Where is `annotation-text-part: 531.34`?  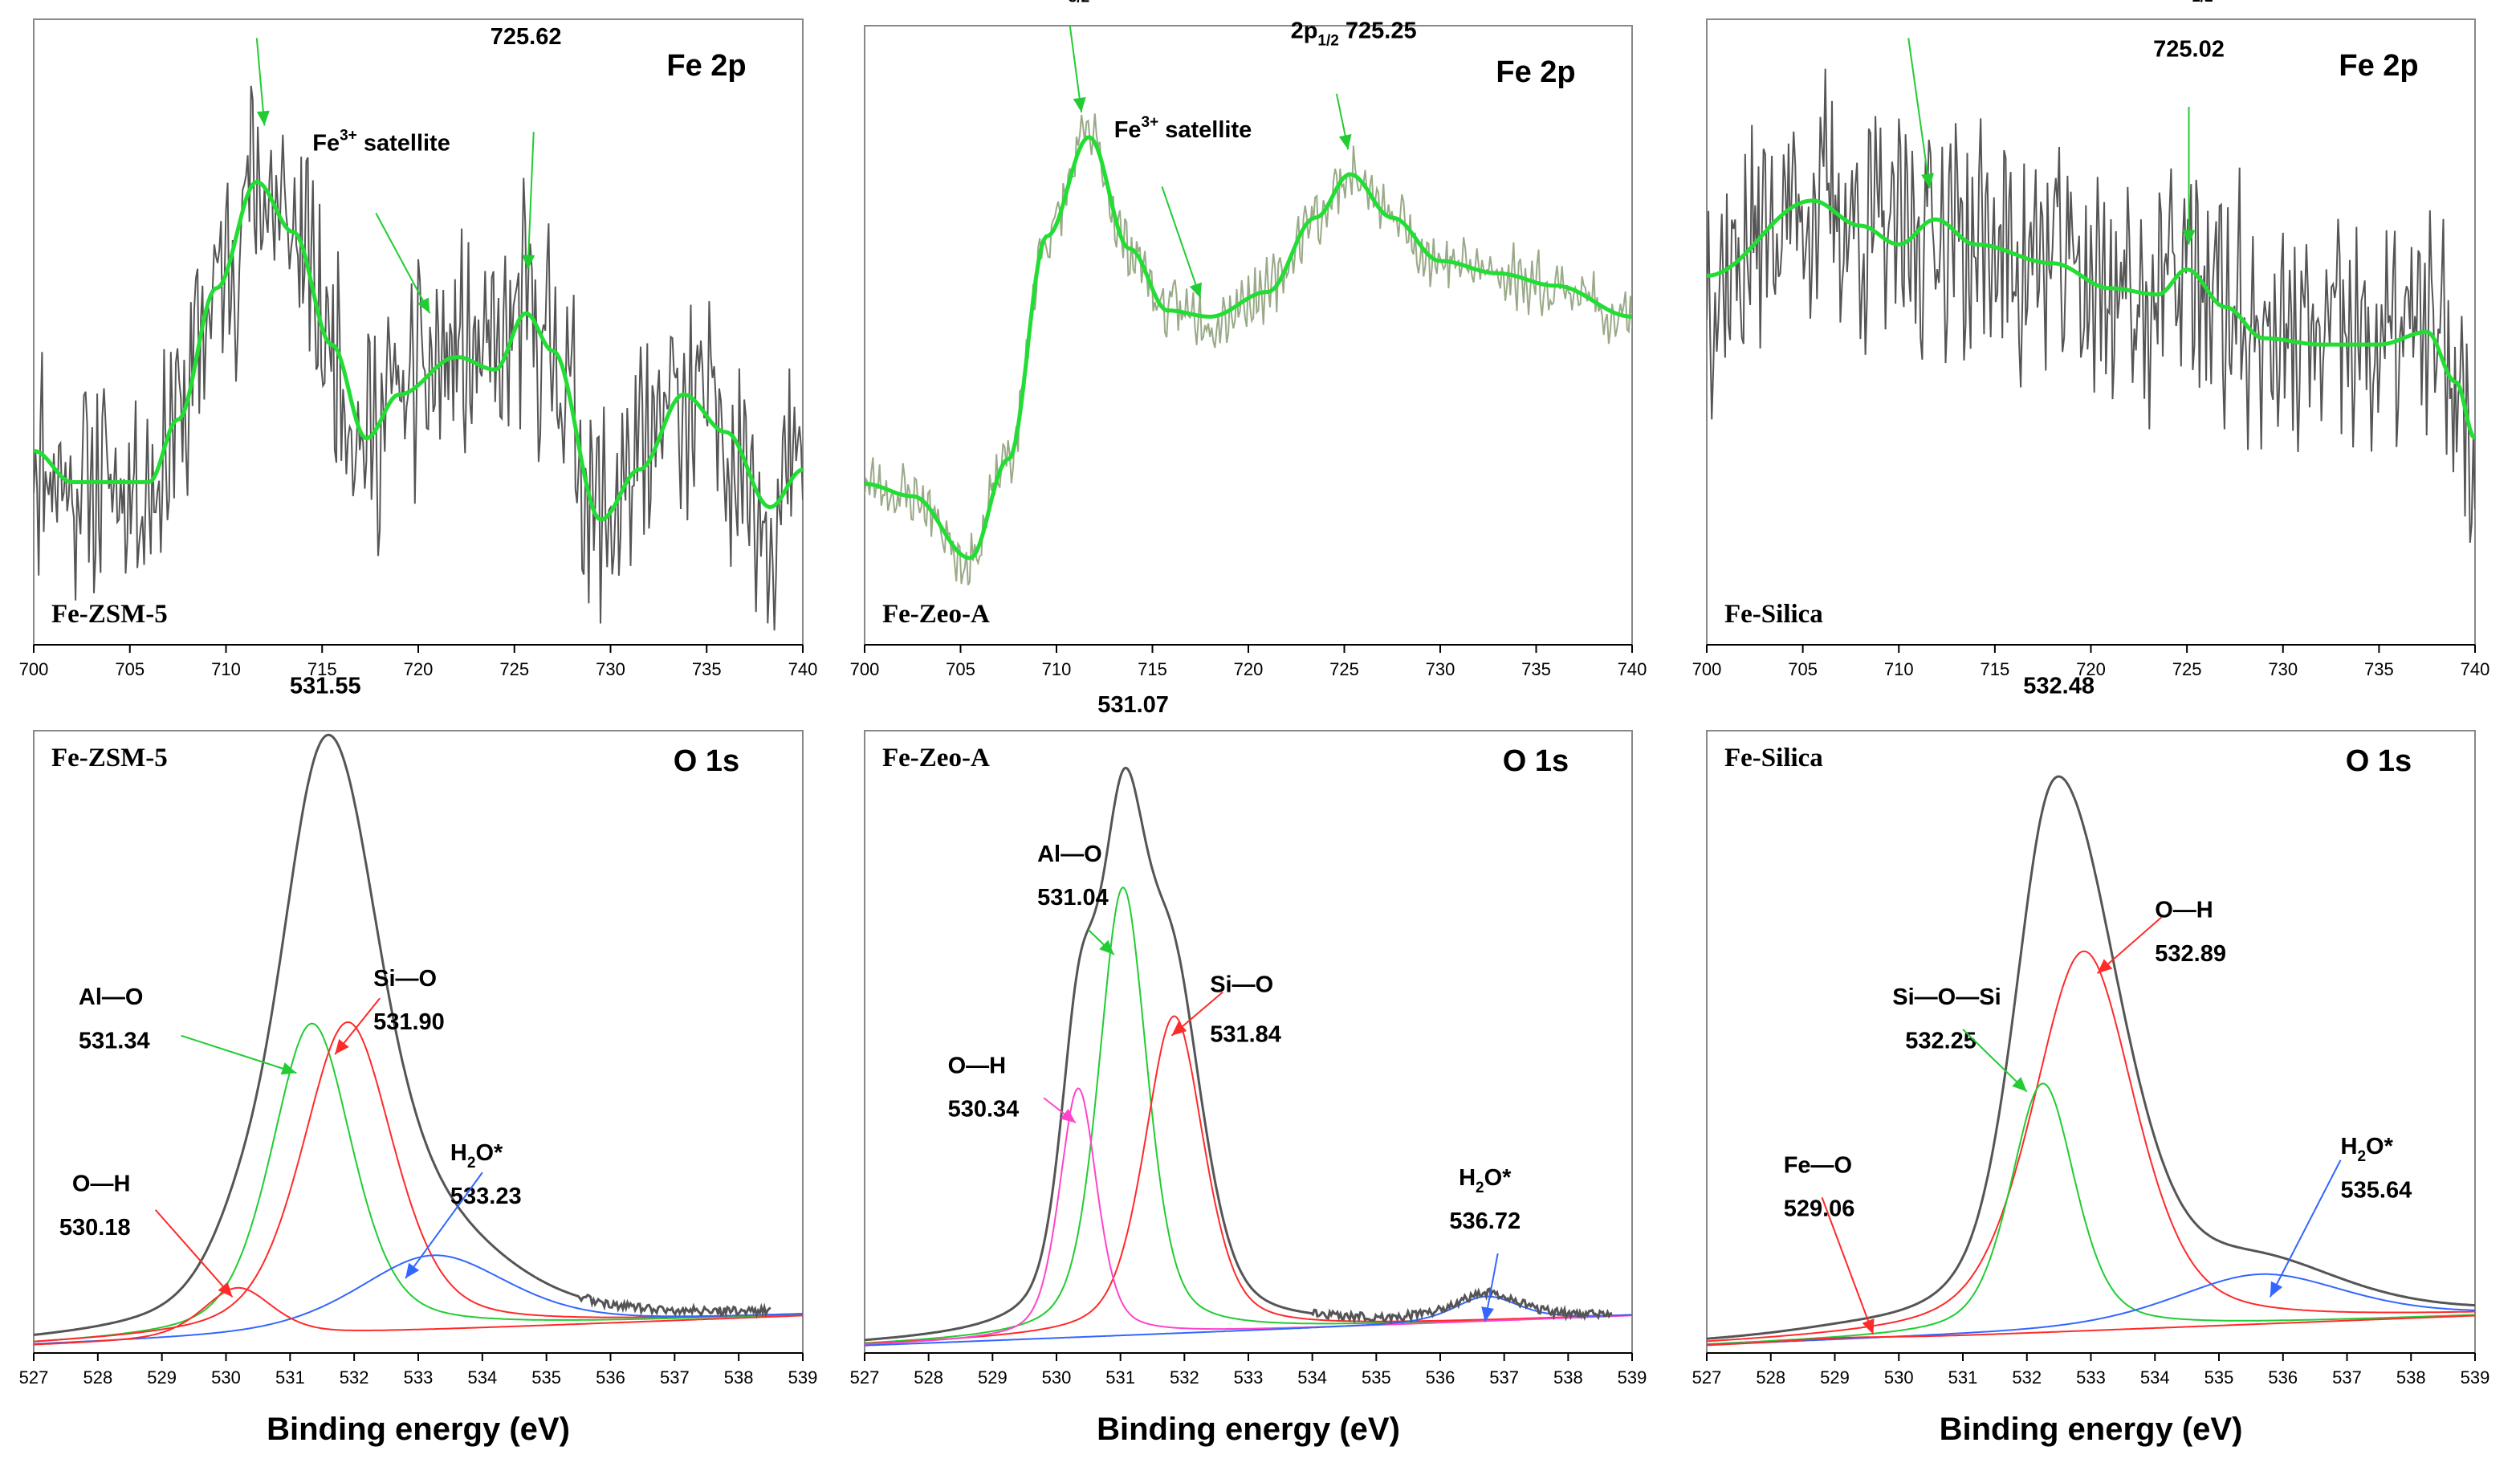 annotation-text-part: 531.34 is located at coordinates (114, 1040).